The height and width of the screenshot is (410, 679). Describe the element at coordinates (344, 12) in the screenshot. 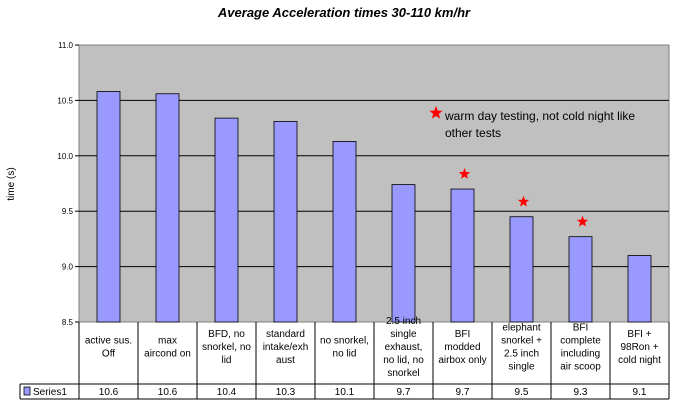

I see `chart-title: Average Acceleration times 30-110 km/hr` at that location.